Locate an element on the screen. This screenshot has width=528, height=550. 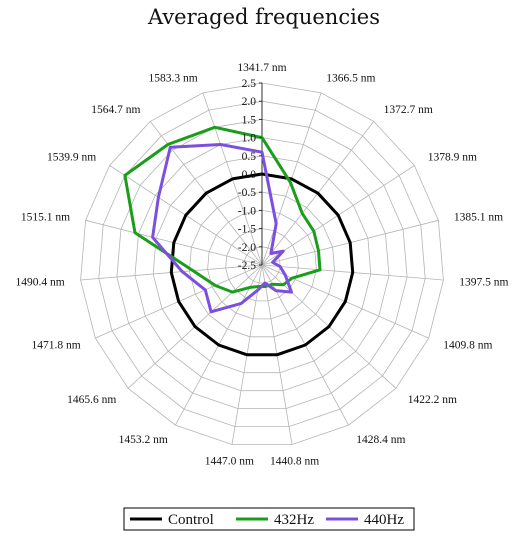
radial-tick-label: -1.0 is located at coordinates (247, 211).